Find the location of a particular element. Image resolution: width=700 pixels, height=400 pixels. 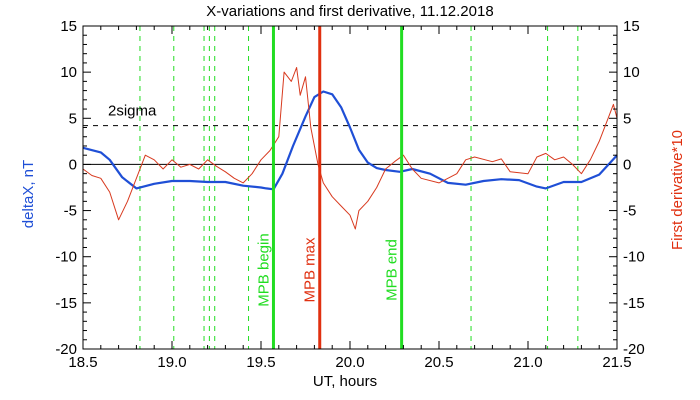

y-tick-label-right-3: -5 is located at coordinates (629, 211).